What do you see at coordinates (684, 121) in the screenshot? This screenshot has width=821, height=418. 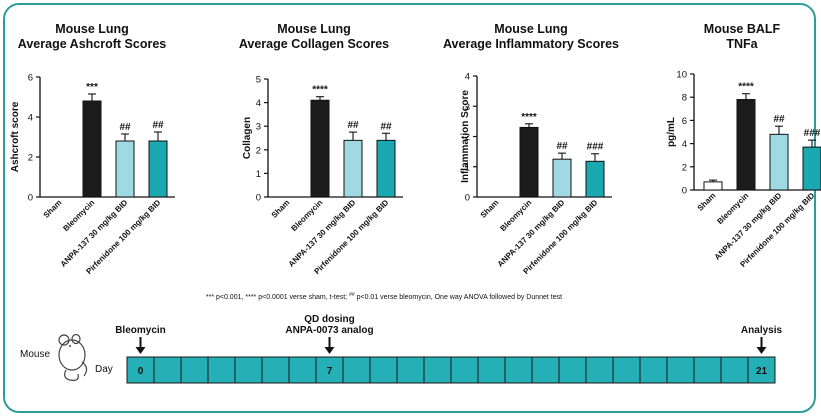 I see `y-tick-label: 6` at bounding box center [684, 121].